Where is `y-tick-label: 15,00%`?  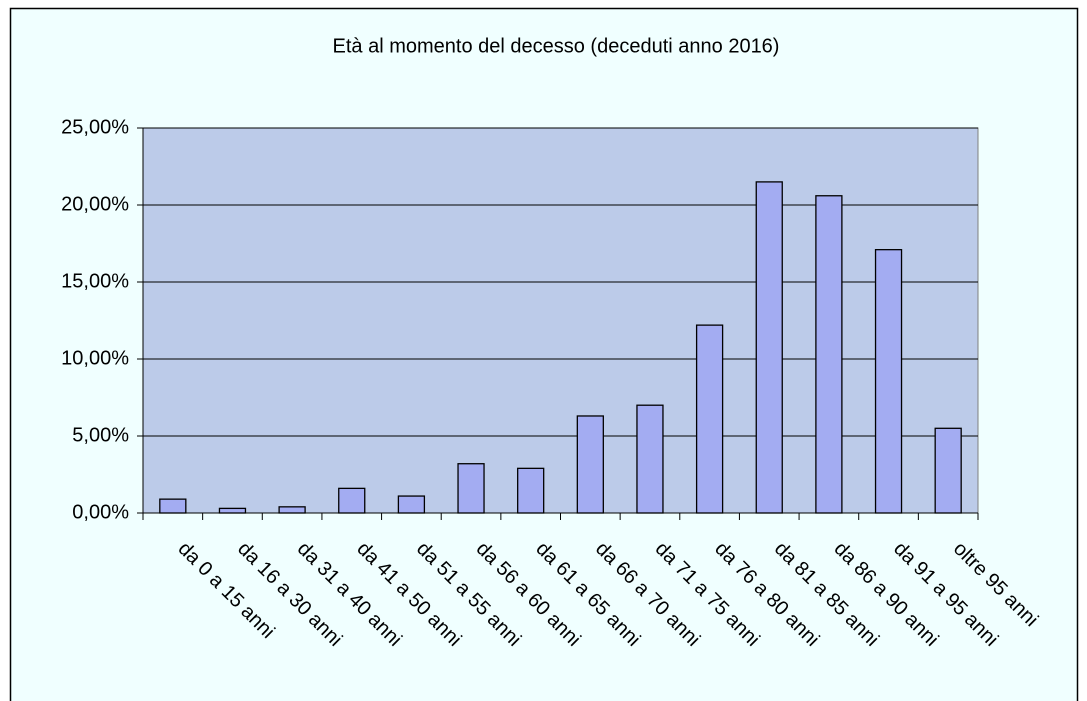 y-tick-label: 15,00% is located at coordinates (95, 281).